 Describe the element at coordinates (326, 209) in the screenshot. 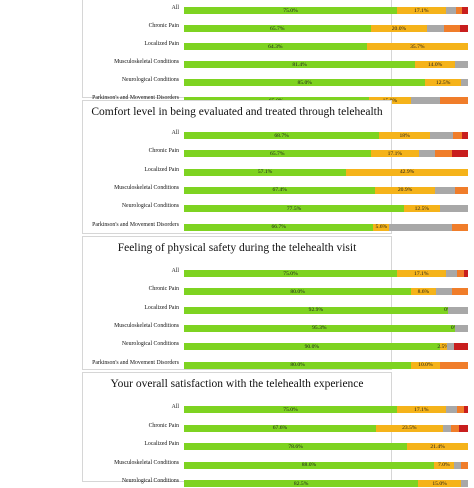

I see `stacked-bar: 77.5% 12.5%` at that location.